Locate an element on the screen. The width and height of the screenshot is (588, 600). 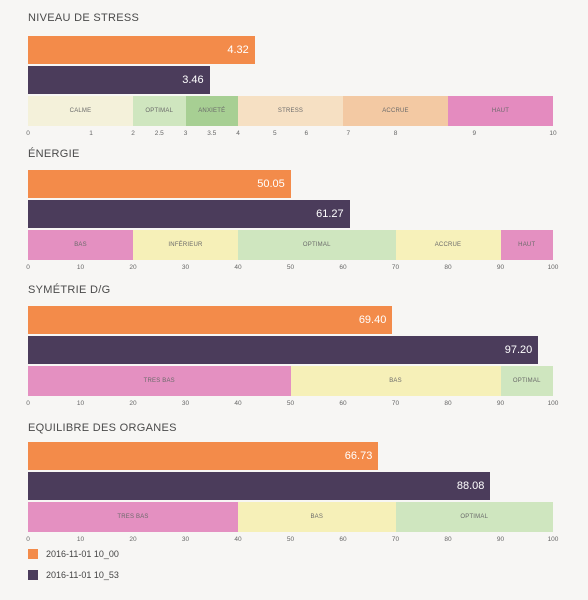
data-label: 61.27 is located at coordinates (330, 214).